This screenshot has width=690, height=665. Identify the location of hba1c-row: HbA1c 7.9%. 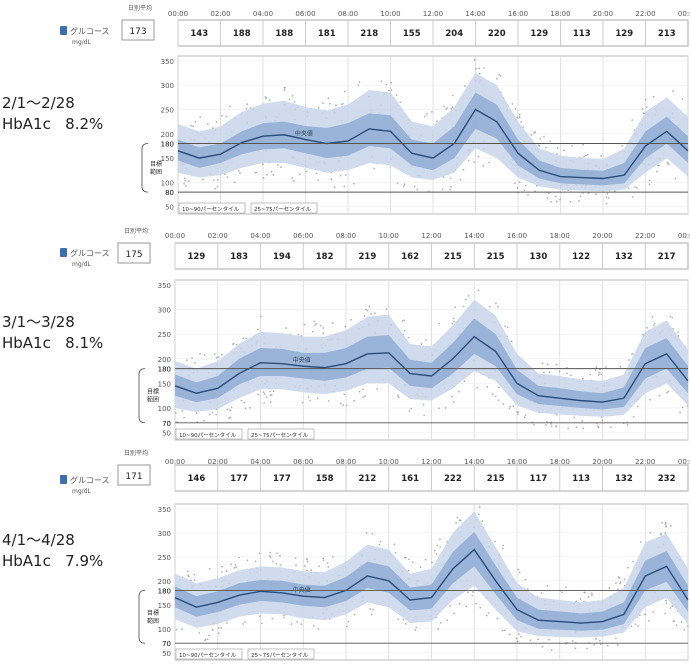
(52, 561).